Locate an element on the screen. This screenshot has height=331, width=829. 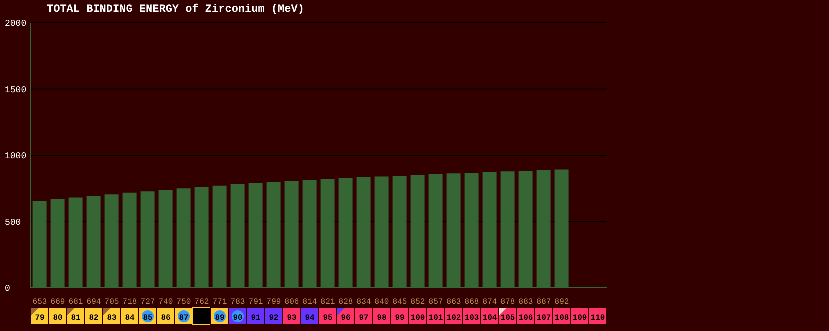
data-label: 821 is located at coordinates (328, 302).